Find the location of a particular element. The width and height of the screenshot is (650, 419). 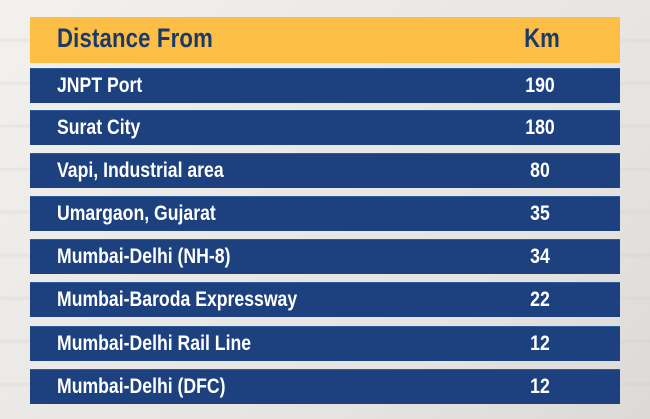

row-label: Vapi, Industrial area is located at coordinates (140, 170).